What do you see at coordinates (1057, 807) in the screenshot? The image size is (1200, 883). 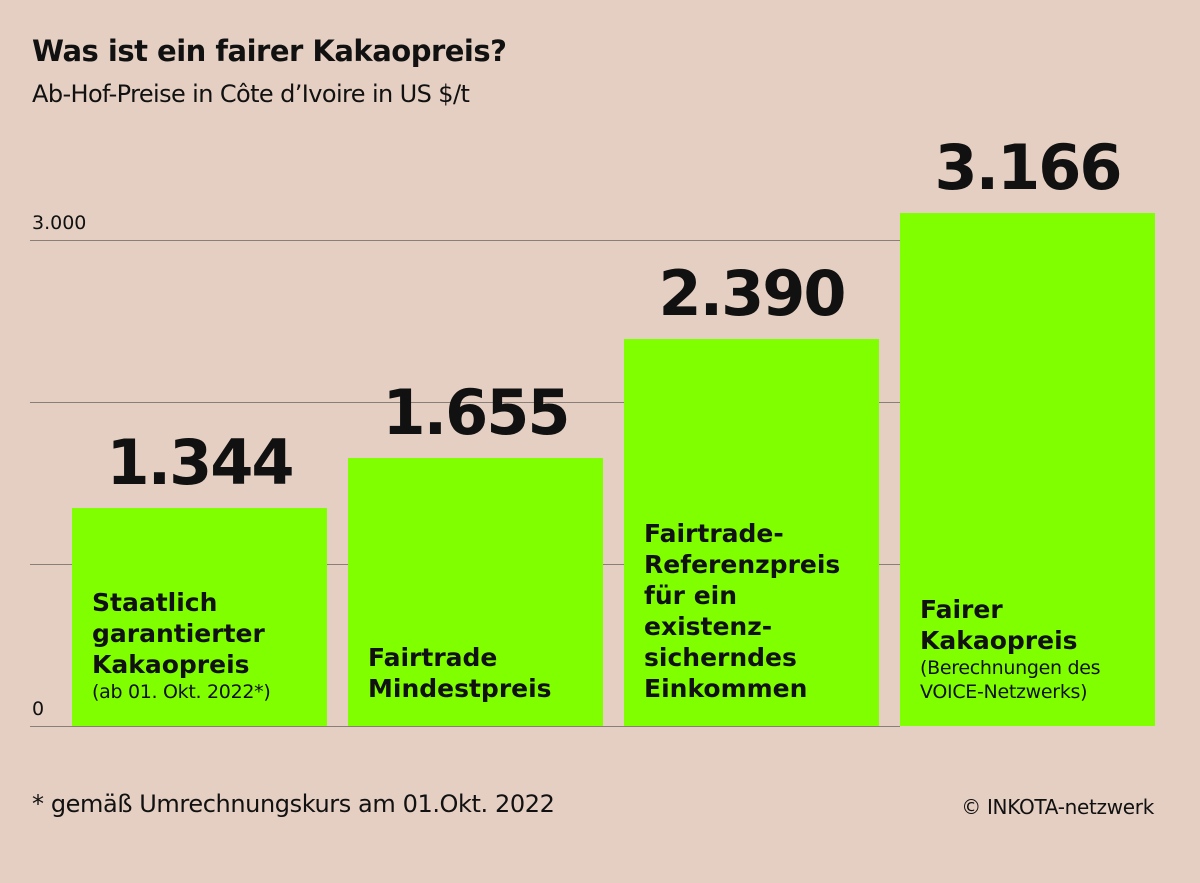 I see `copyright: © INKOTA-netzwerk` at bounding box center [1057, 807].